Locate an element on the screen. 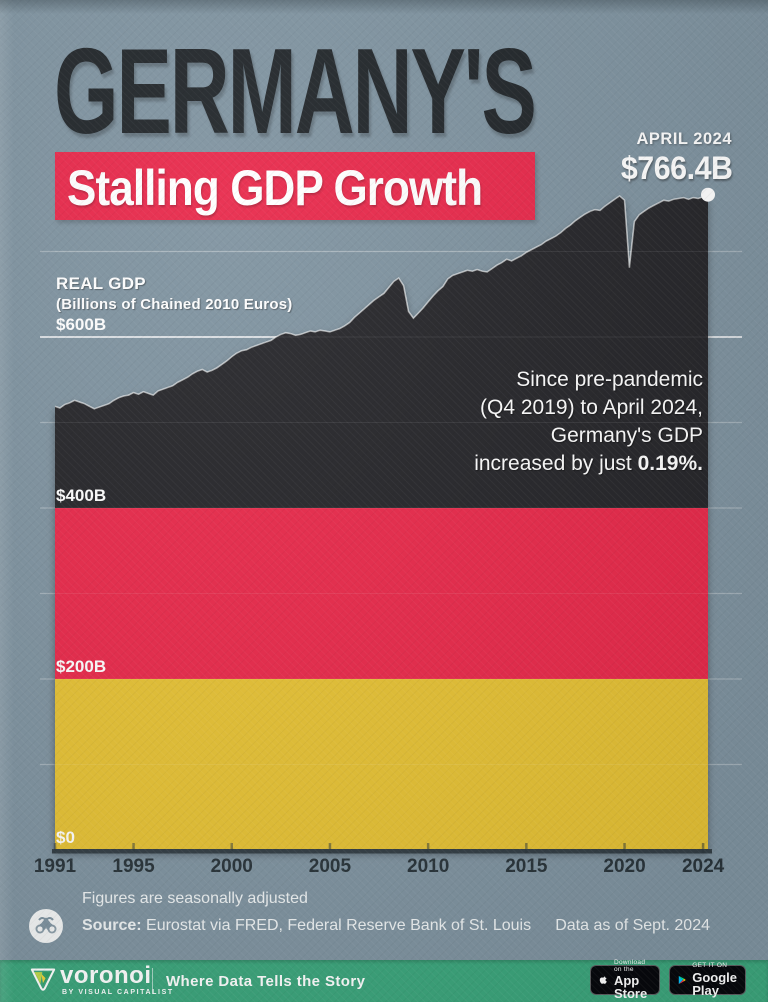 Image resolution: width=768 pixels, height=1002 pixels. callout-value: $766.4B is located at coordinates (676, 168).